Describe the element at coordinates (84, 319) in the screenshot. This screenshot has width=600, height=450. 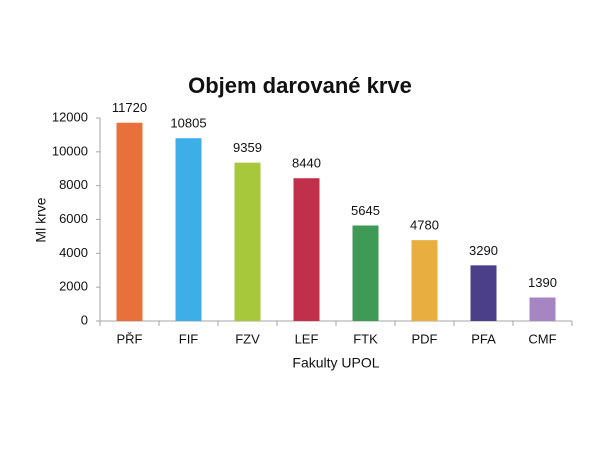
I see `y-tick-label: 0` at that location.